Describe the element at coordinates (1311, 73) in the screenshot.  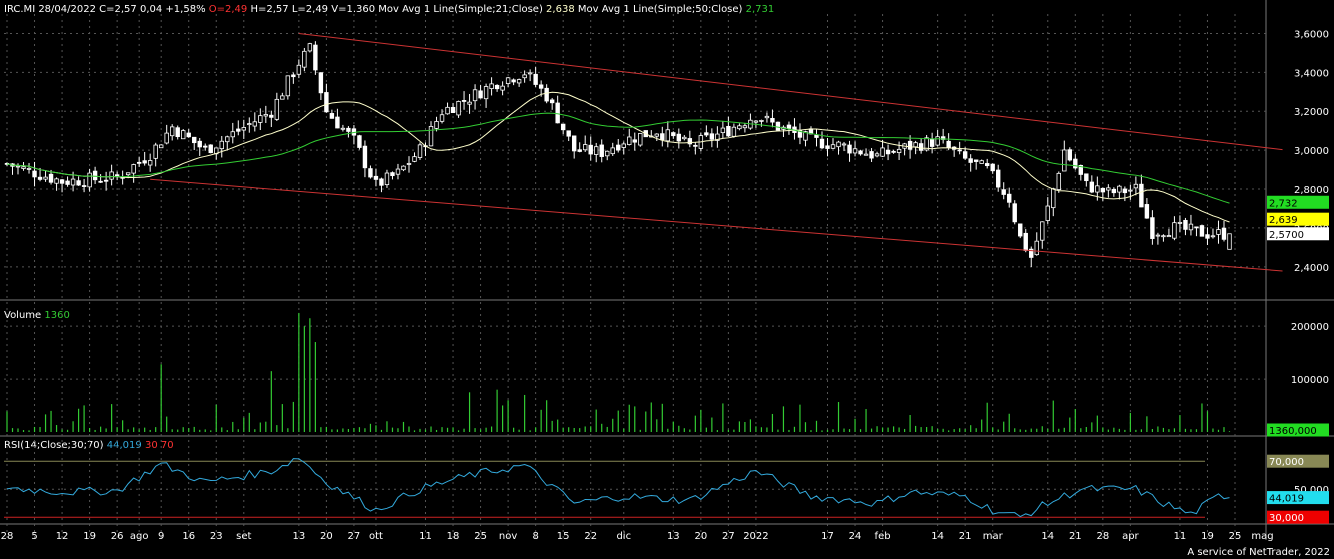
I see `price-tick-label: 3,4000` at that location.